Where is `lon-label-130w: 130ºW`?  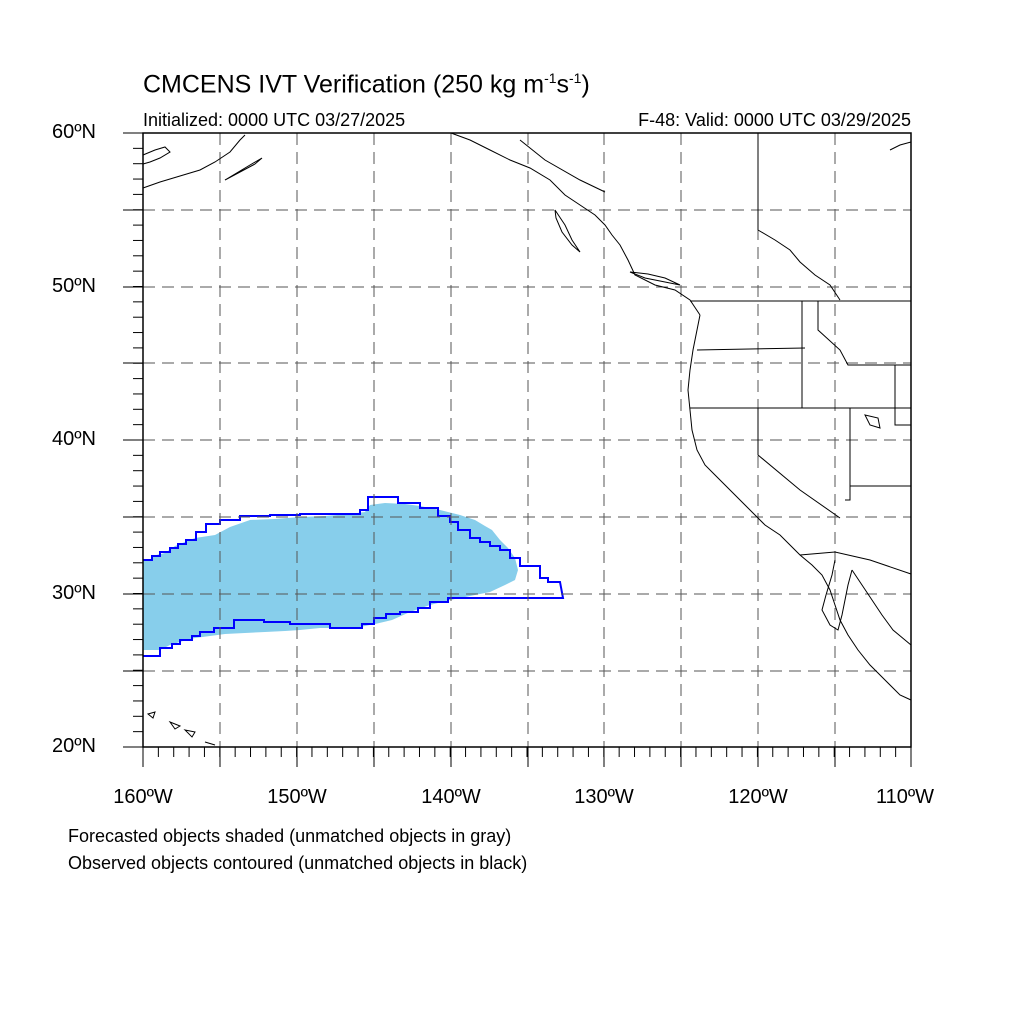
lon-label-130w: 130ºW is located at coordinates (604, 797).